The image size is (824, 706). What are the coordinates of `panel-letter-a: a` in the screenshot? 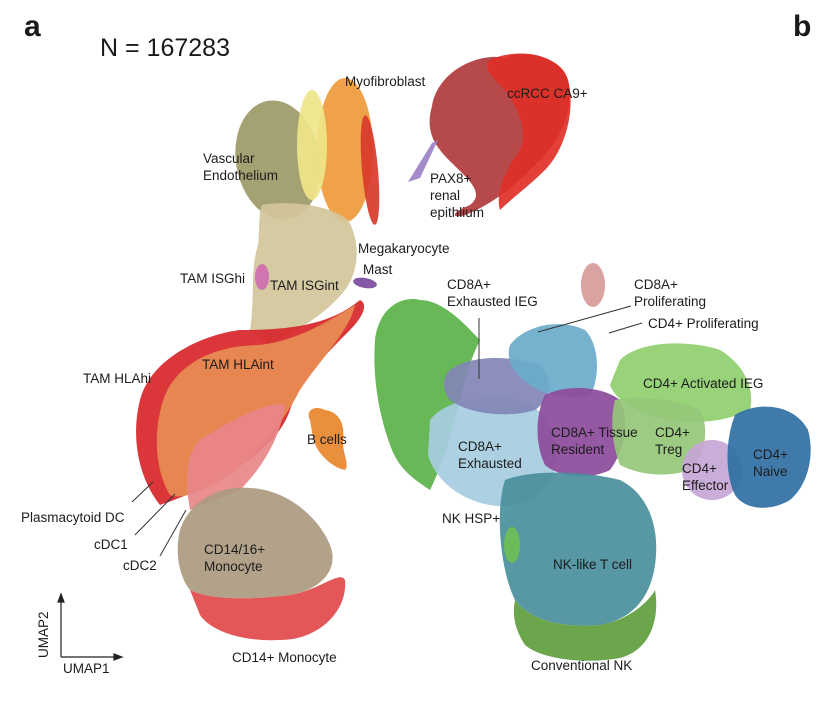 It's located at (32, 26).